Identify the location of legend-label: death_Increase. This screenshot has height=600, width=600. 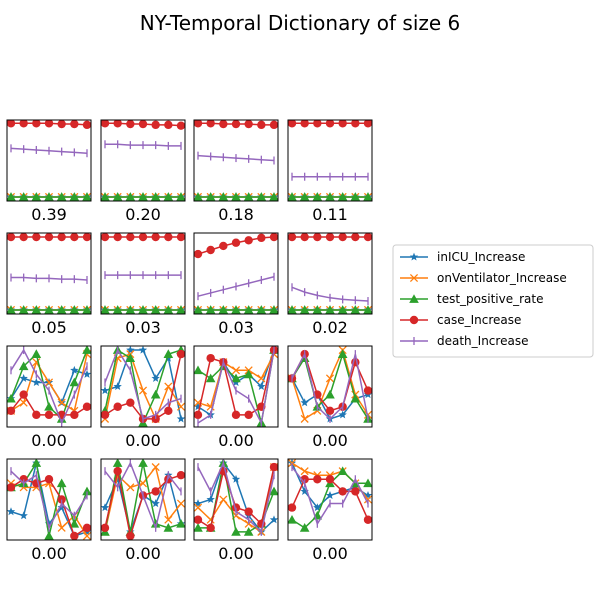
(482, 341).